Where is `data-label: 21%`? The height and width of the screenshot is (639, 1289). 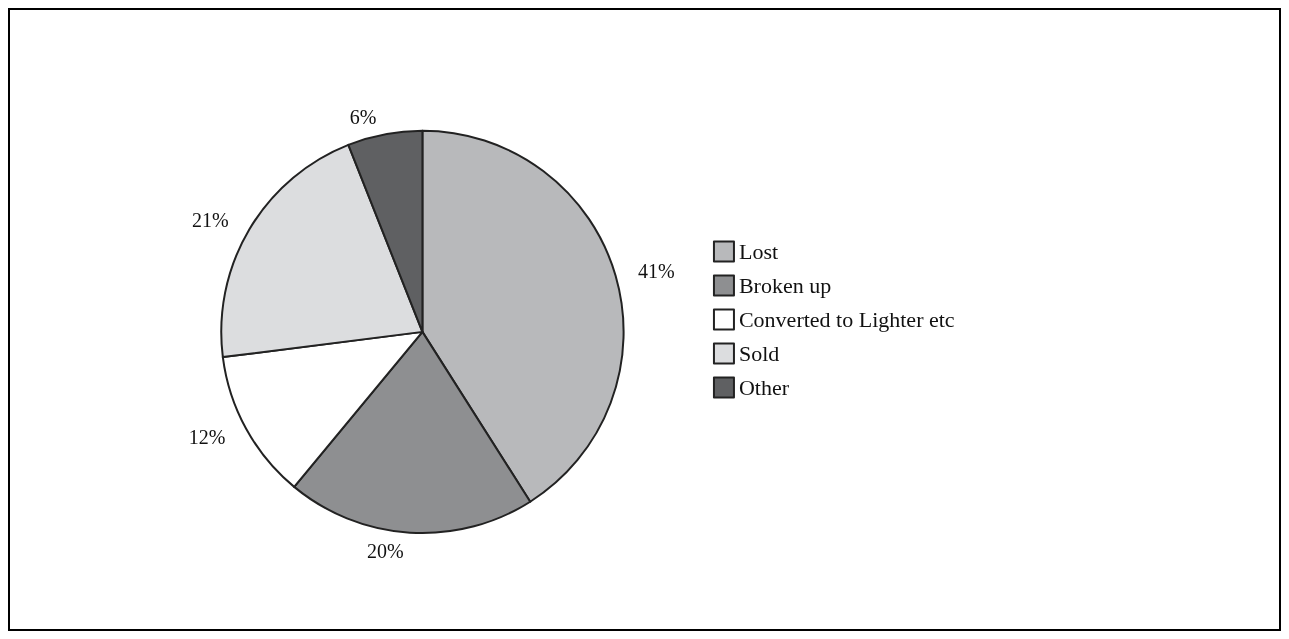
data-label: 21% is located at coordinates (210, 220).